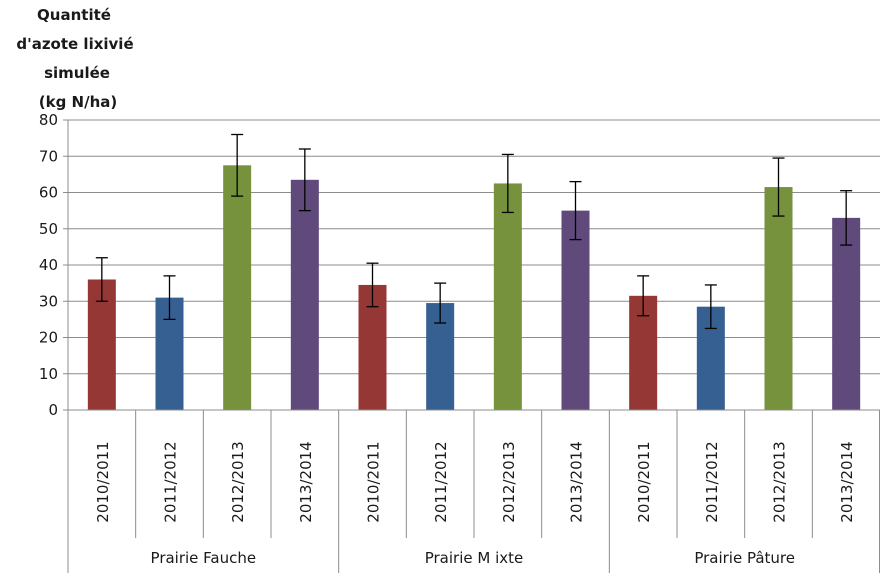 The height and width of the screenshot is (573, 883). I want to click on y-axis-label: Quantité d'azote lixivié simulée (kg N/ha), so click(74, 58).